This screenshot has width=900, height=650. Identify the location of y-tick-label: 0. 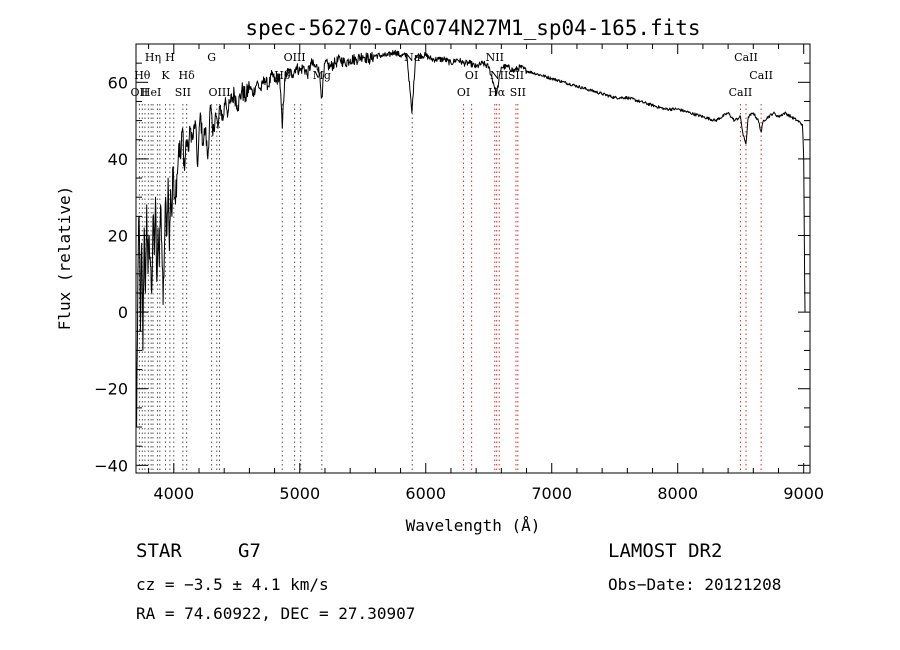
(123, 312).